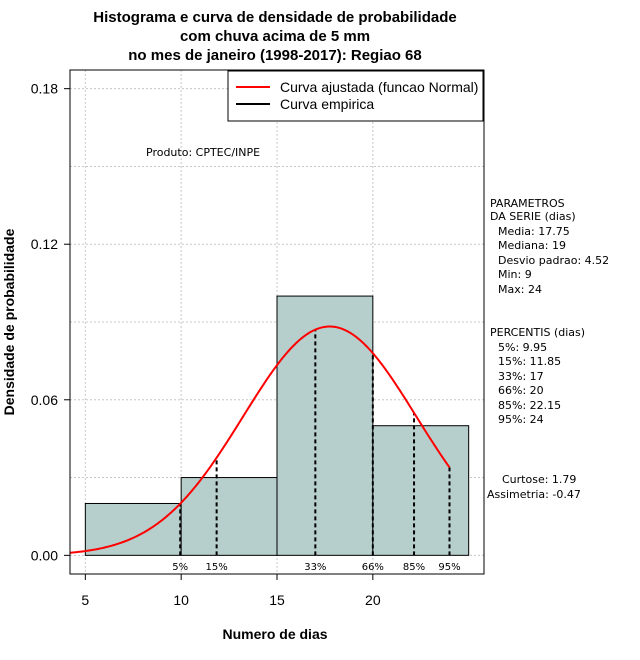 The image size is (640, 660). What do you see at coordinates (373, 567) in the screenshot?
I see `percentile-label: 66%` at bounding box center [373, 567].